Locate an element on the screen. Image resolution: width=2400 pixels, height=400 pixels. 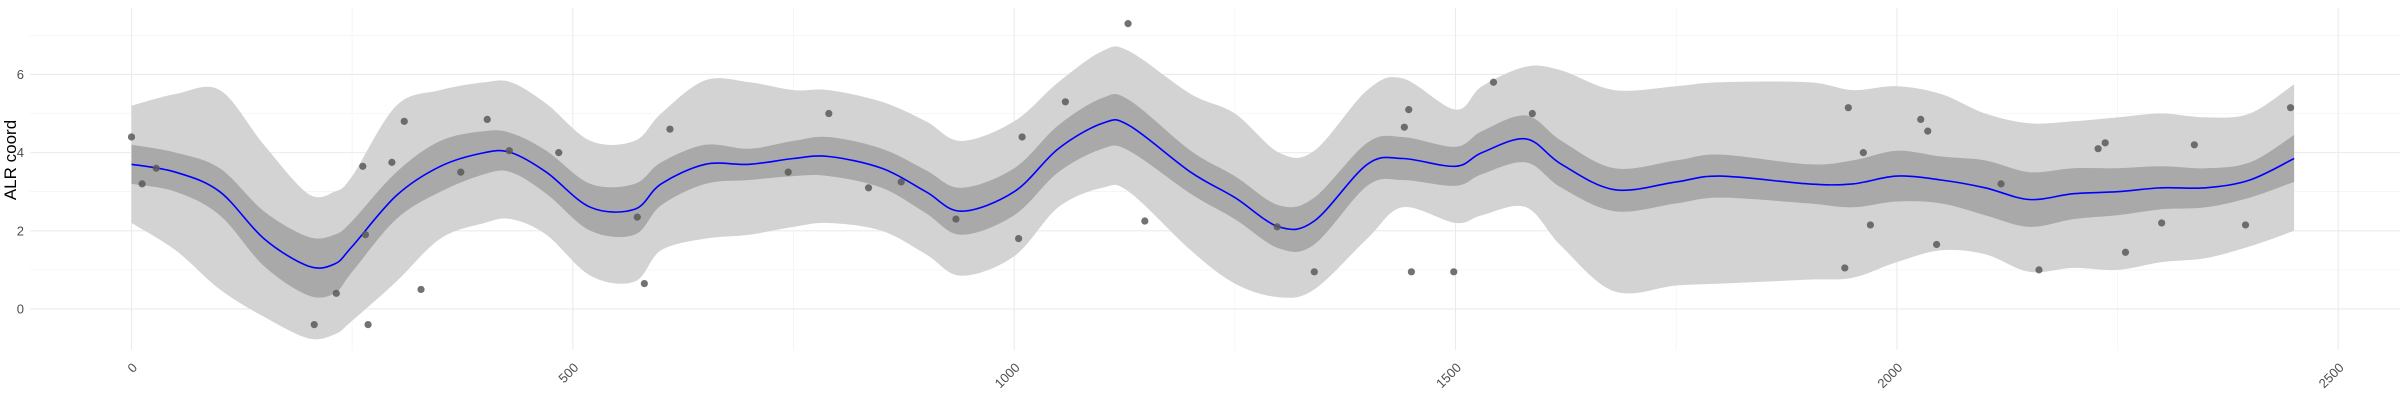
y-axis-title: ALR coord is located at coordinates (10, 160).